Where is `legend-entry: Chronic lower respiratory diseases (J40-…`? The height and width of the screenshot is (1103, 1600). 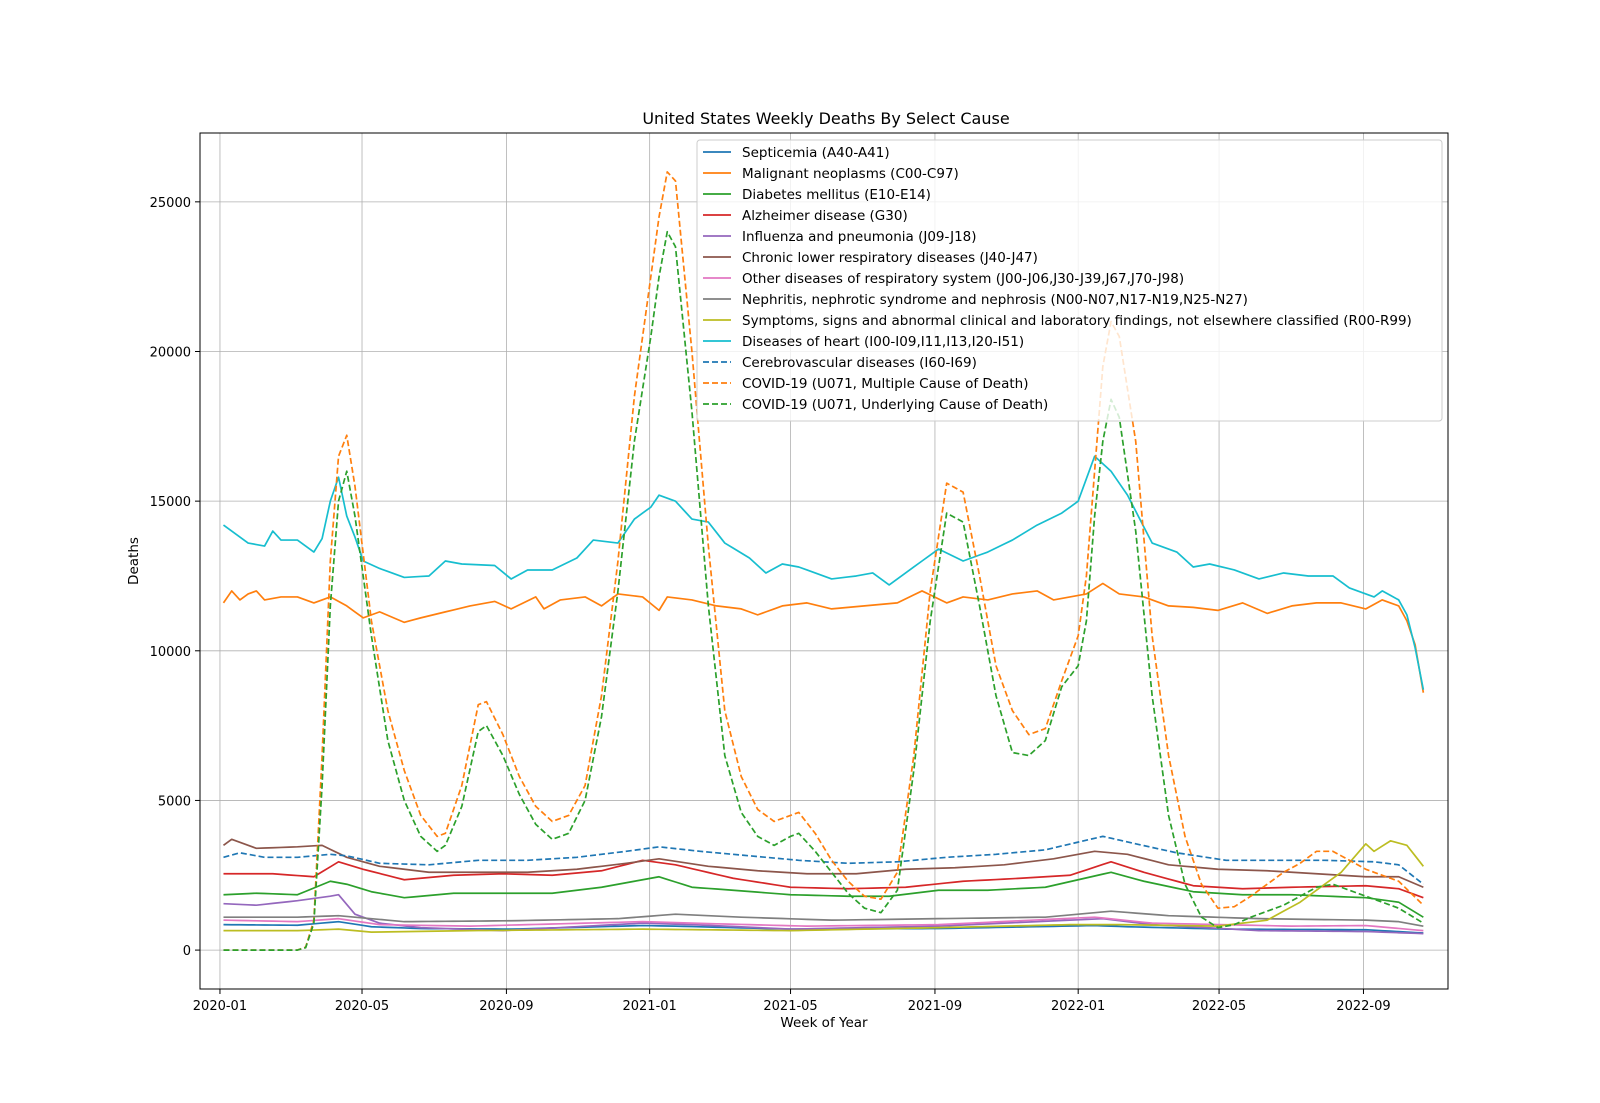 legend-entry: Chronic lower respiratory diseases (J40-… is located at coordinates (890, 258).